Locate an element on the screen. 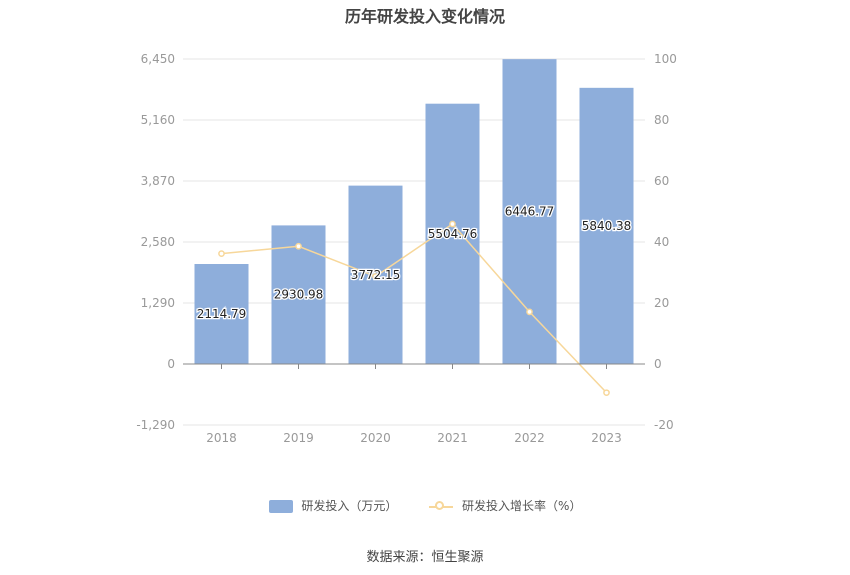 Image resolution: width=850 pixels, height=575 pixels. bar-value-label: 5840.38 is located at coordinates (607, 226).